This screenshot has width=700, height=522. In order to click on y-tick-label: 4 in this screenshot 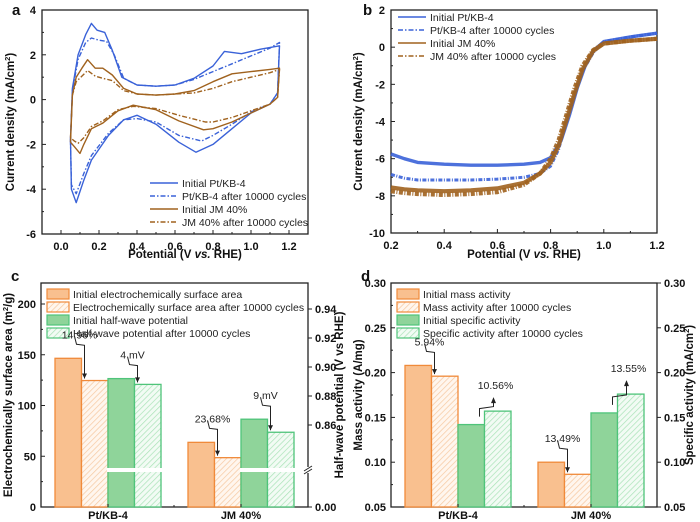, I will do `click(33, 11)`.